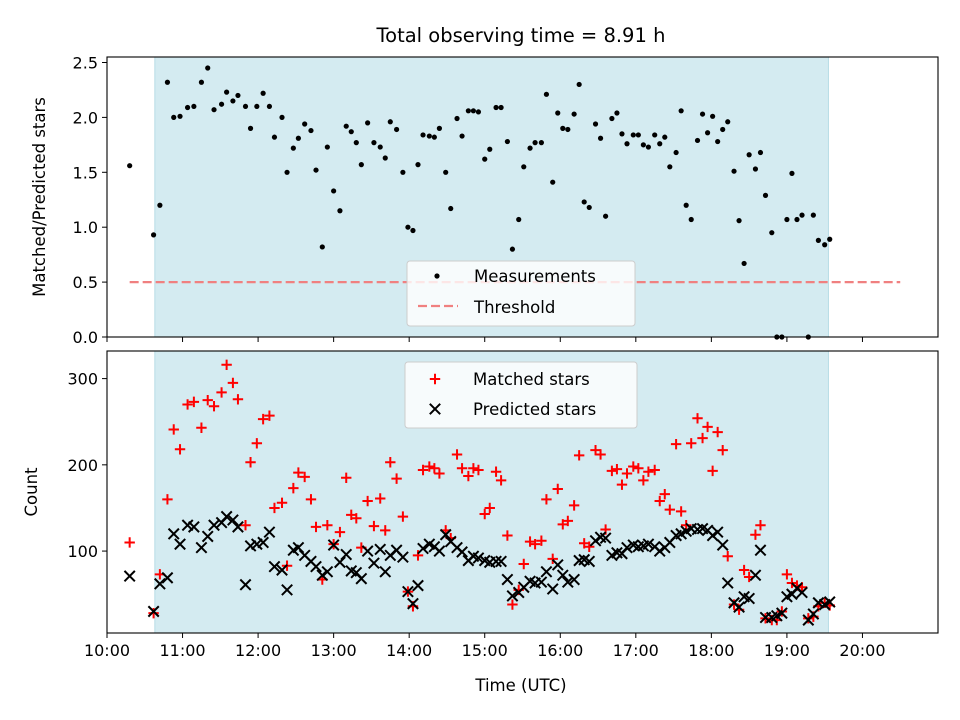  Describe the element at coordinates (531, 379) in the screenshot. I see `legend-matched-label: Matched stars` at that location.